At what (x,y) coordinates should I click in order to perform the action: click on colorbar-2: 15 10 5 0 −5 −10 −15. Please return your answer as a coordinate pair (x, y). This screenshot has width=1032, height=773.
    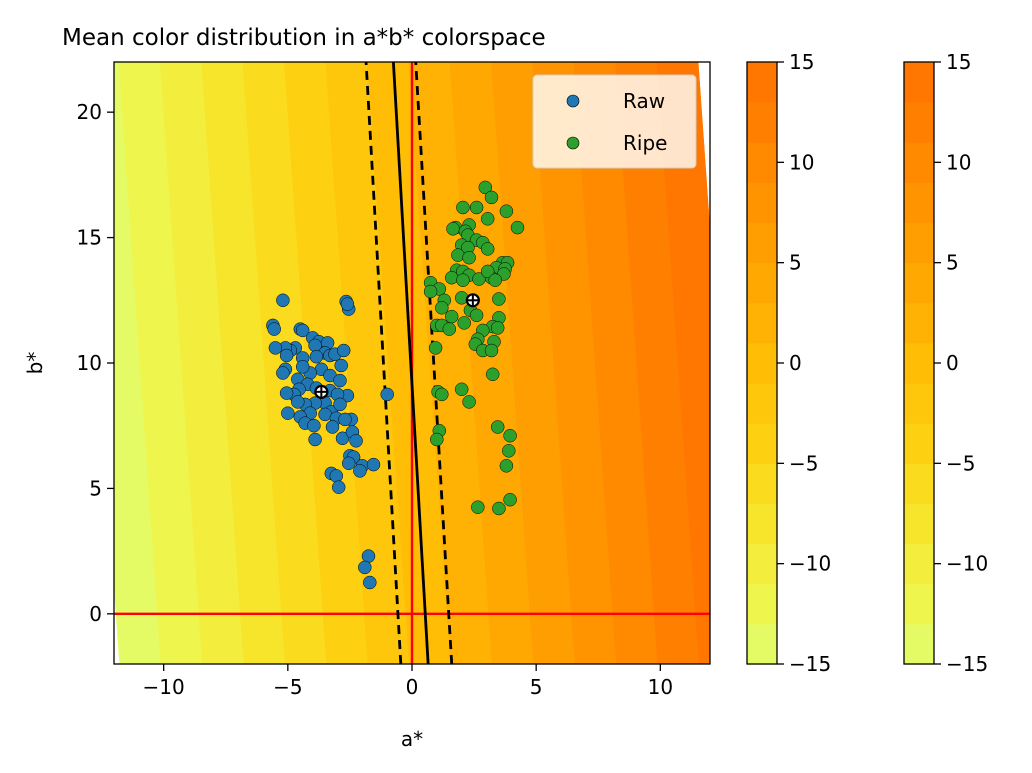
    Looking at the image, I should click on (945, 363).